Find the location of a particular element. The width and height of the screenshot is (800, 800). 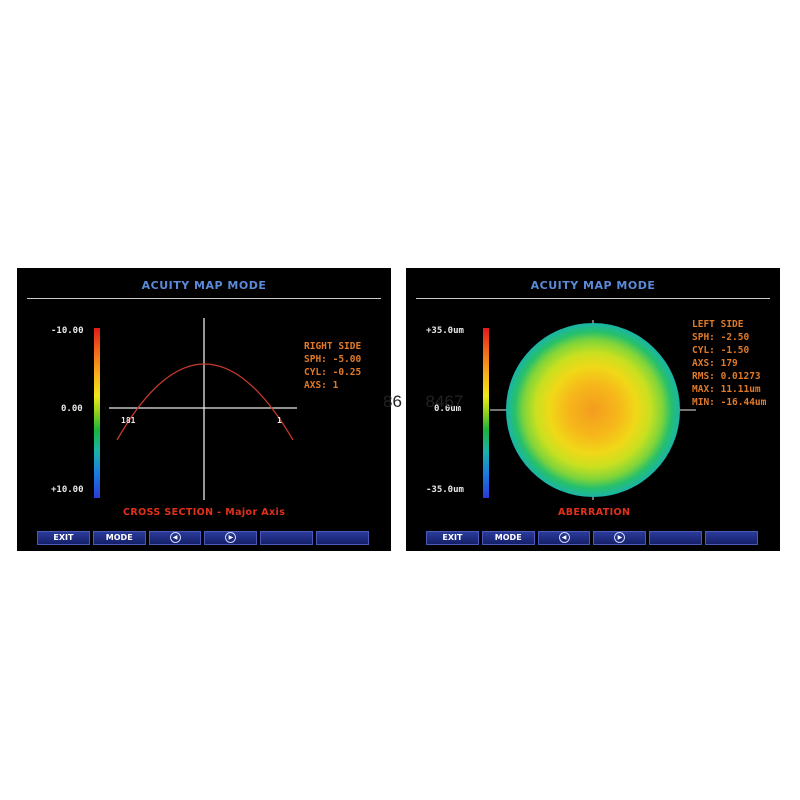

scale-mid-label: 0.0um is located at coordinates (448, 409).